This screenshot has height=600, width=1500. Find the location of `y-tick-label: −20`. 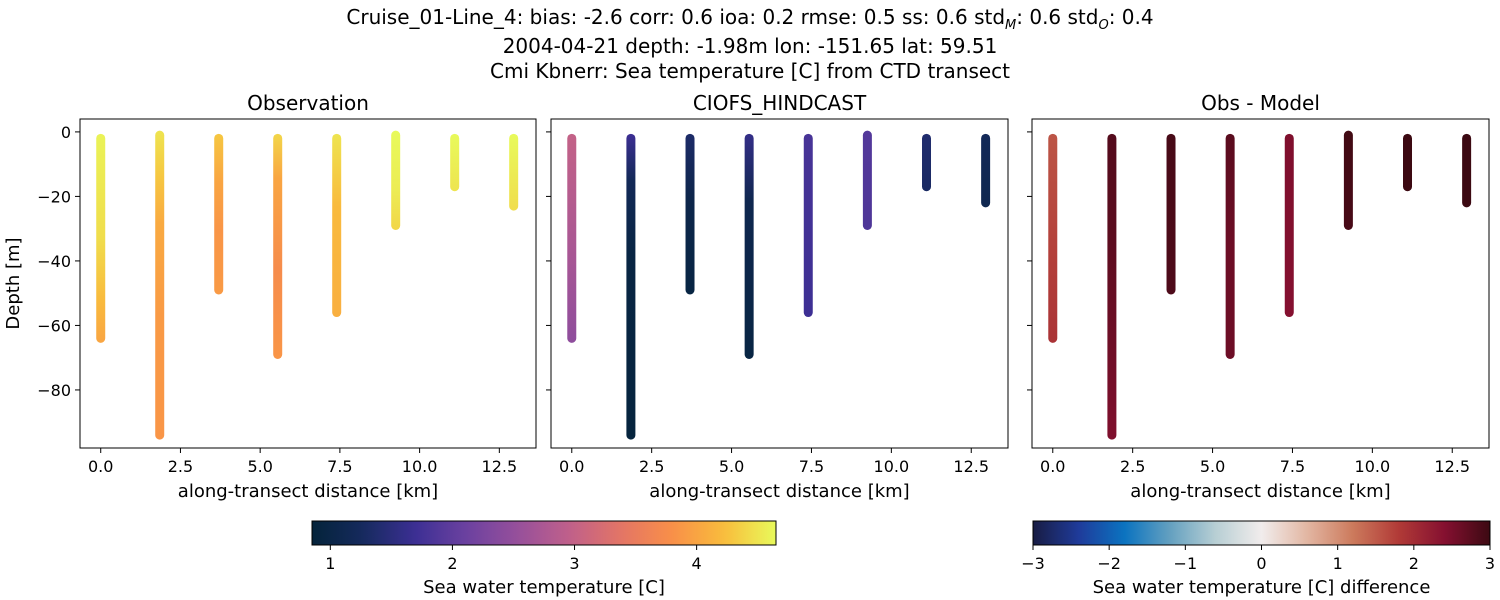

y-tick-label: −20 is located at coordinates (54, 196).